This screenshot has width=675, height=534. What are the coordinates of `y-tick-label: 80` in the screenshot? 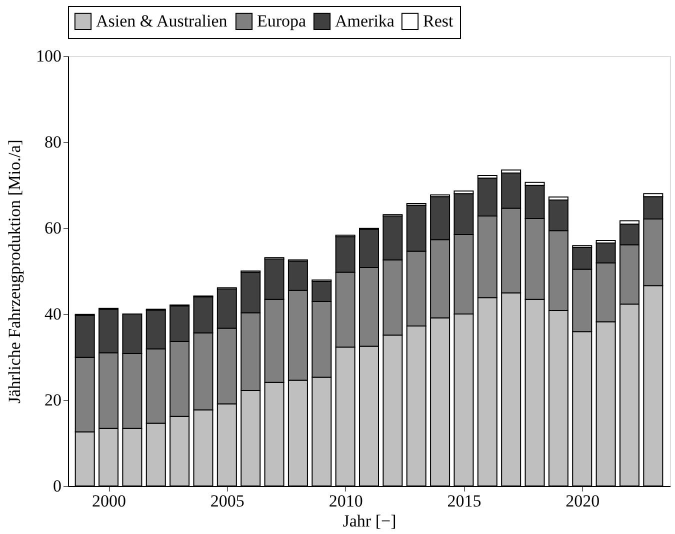 It's located at (53, 142).